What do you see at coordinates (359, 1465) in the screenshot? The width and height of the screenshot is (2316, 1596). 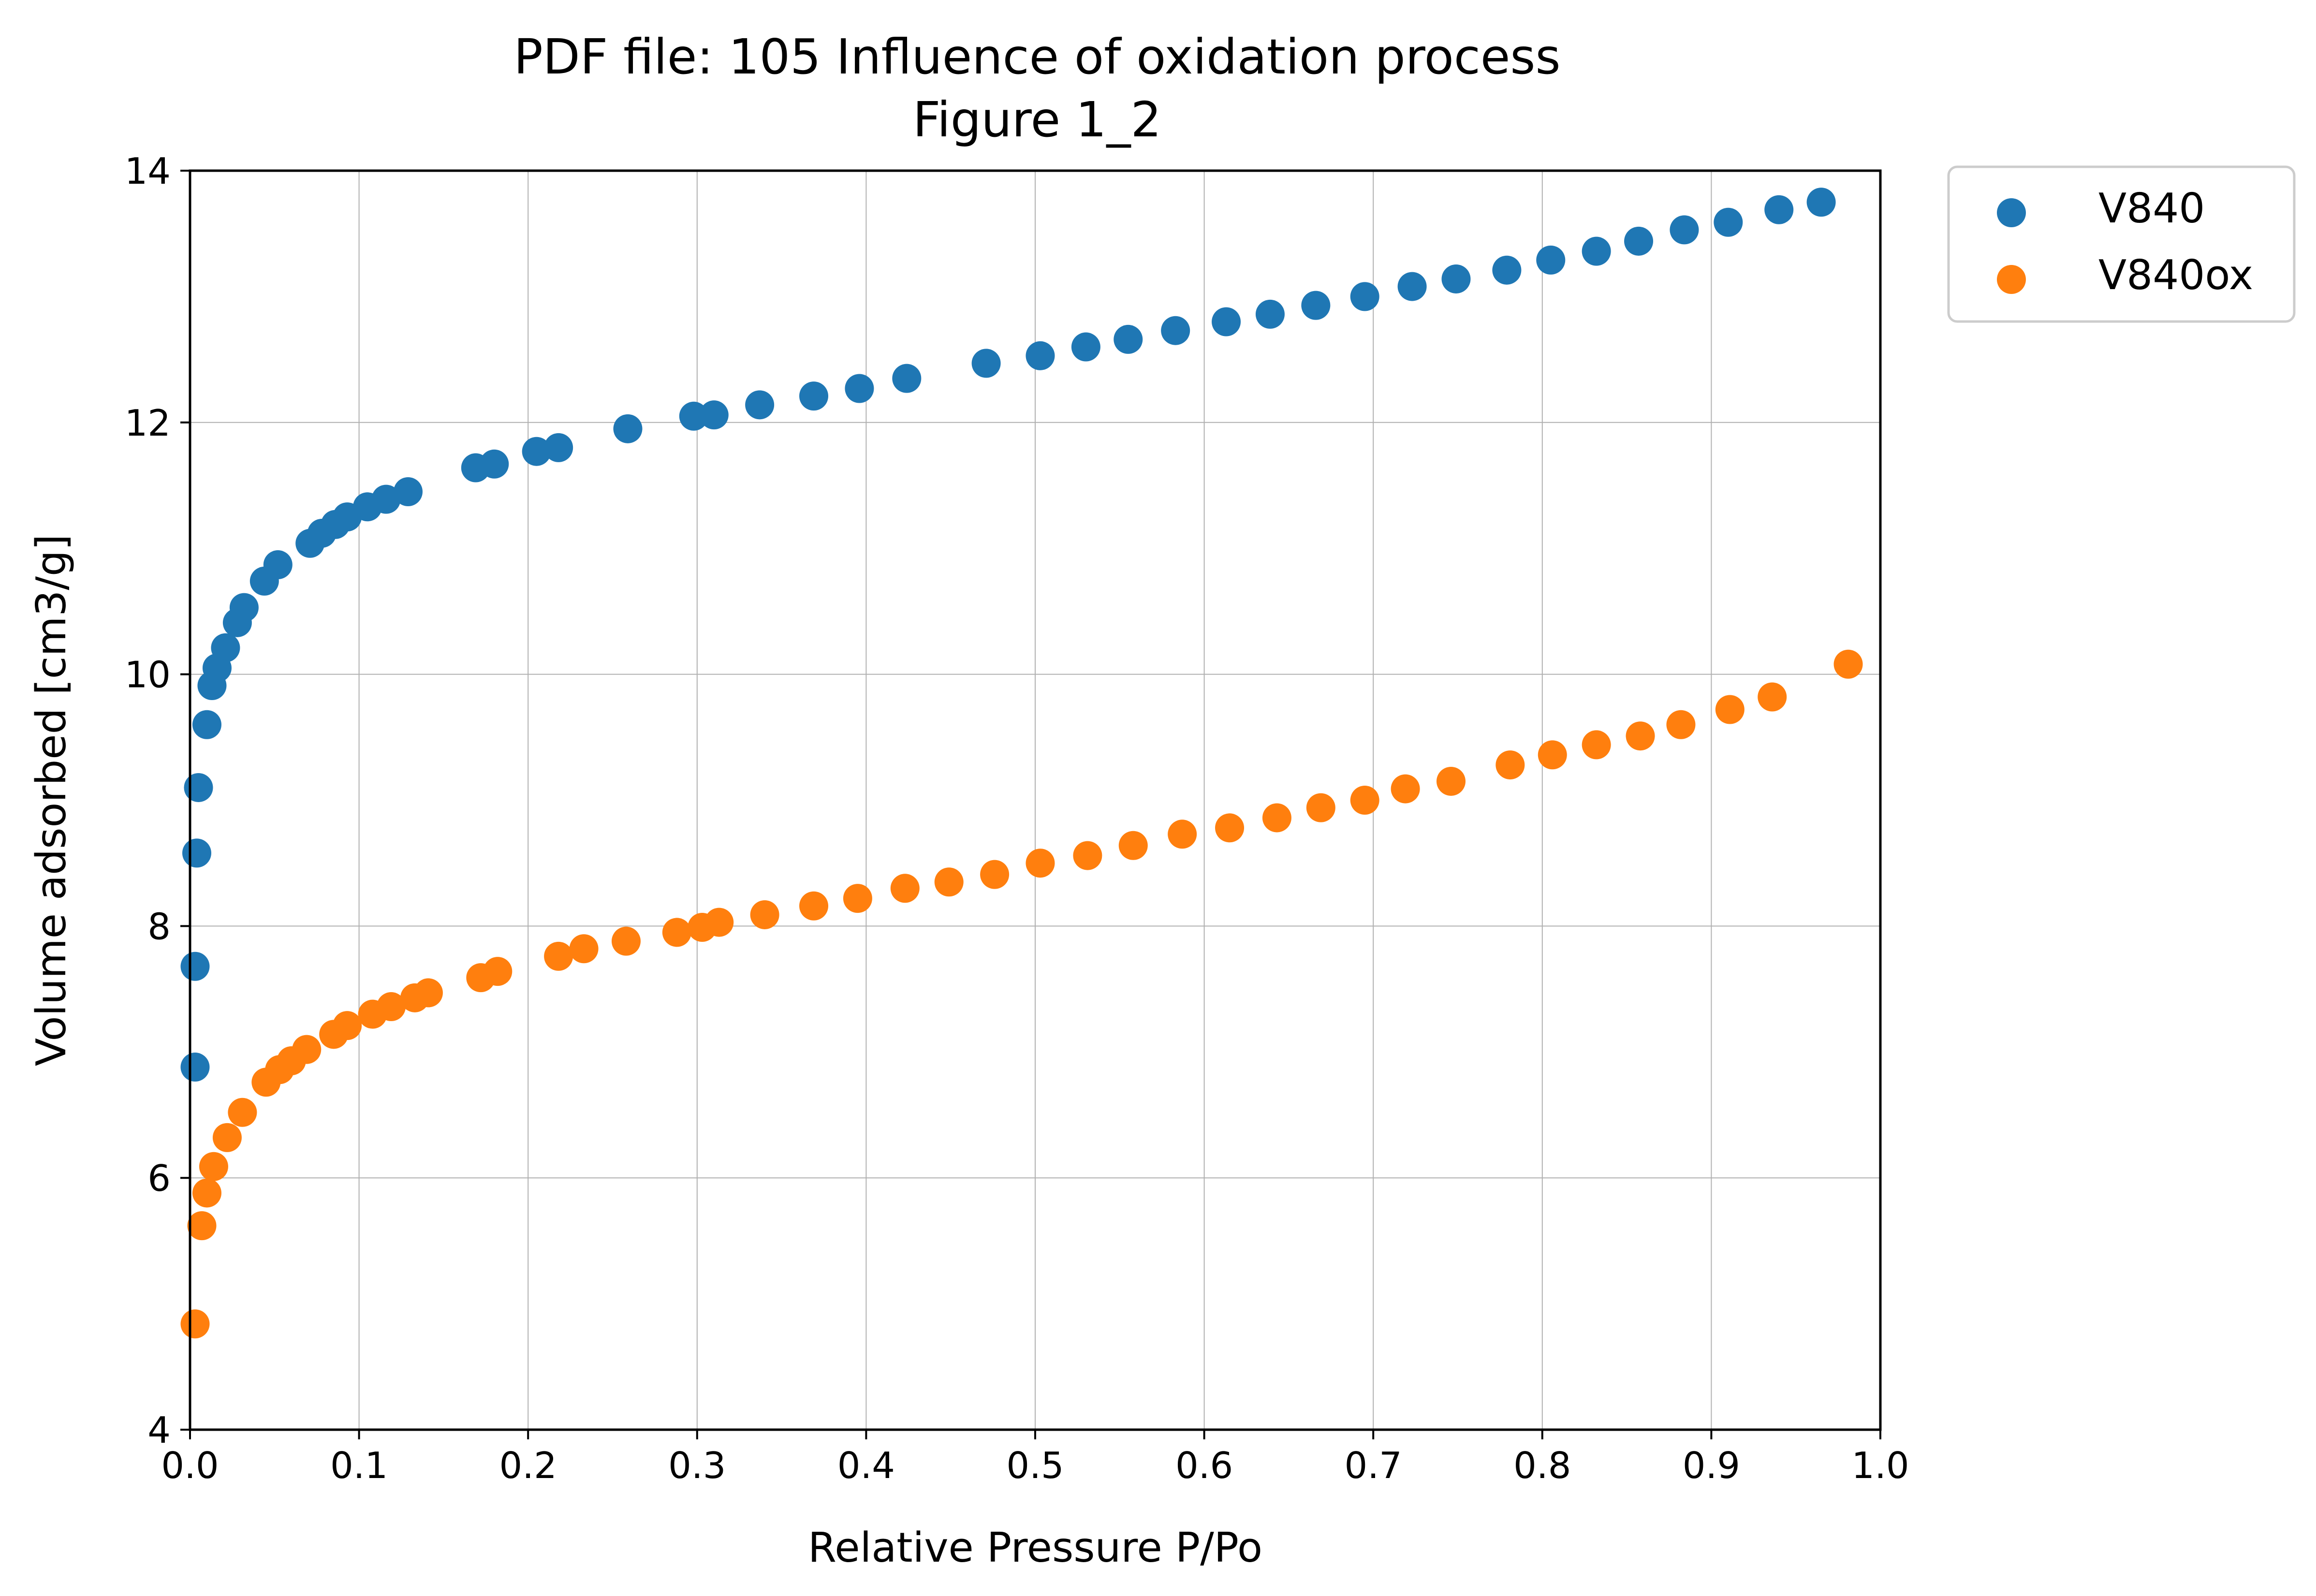 I see `x-tick-label: 0.1` at bounding box center [359, 1465].